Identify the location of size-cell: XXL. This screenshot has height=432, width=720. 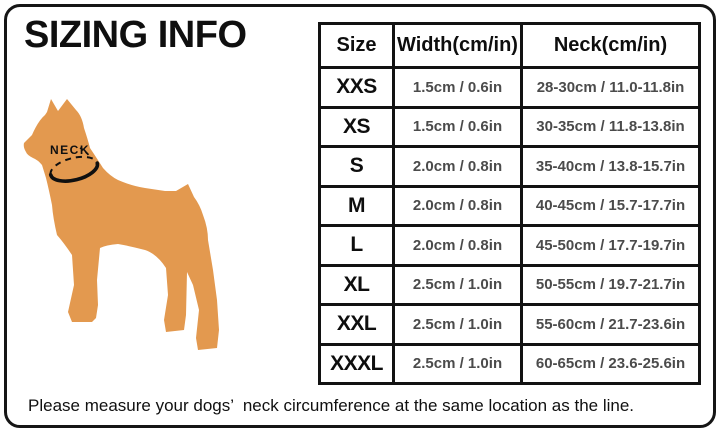
(356, 324).